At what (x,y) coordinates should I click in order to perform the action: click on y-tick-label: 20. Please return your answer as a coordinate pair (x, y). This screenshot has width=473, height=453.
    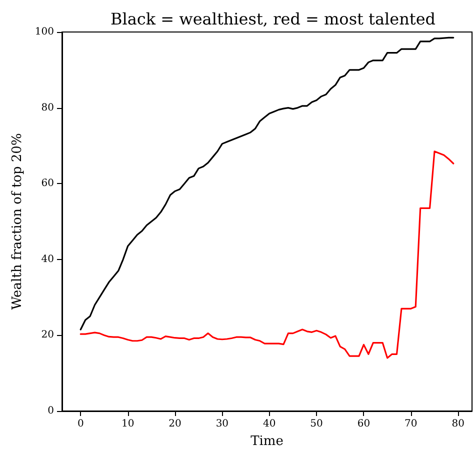
    Looking at the image, I should click on (47, 335).